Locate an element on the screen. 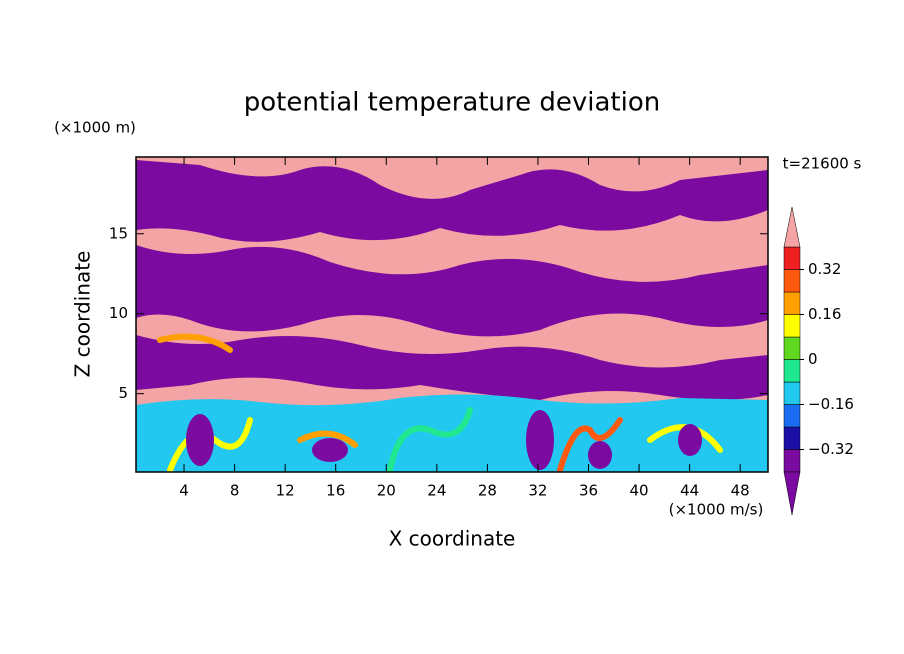 Image resolution: width=904 pixels, height=654 pixels. colorbar-tick-label: 0.16 is located at coordinates (824, 314).